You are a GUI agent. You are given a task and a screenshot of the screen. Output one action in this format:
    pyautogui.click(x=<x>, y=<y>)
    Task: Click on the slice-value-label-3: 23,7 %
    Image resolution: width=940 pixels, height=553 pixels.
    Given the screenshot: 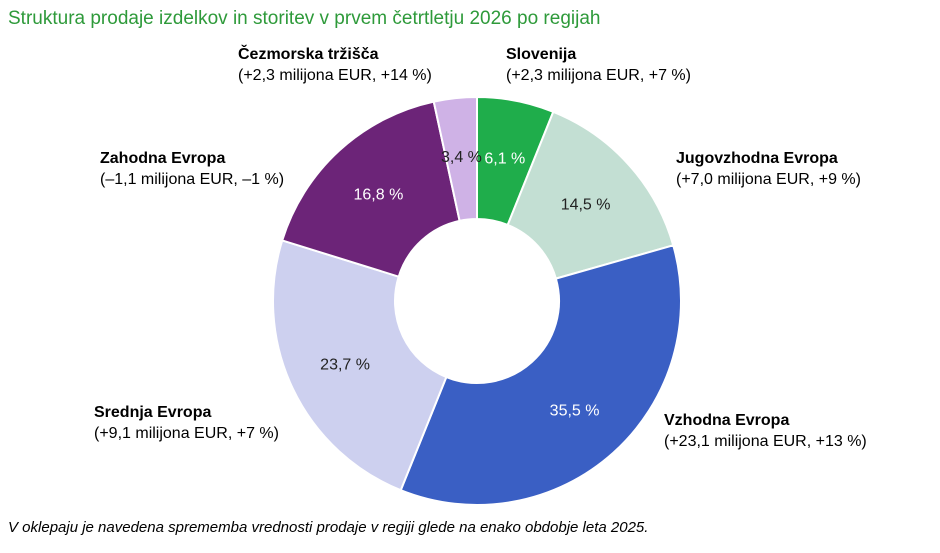 What is the action you would take?
    pyautogui.click(x=345, y=365)
    